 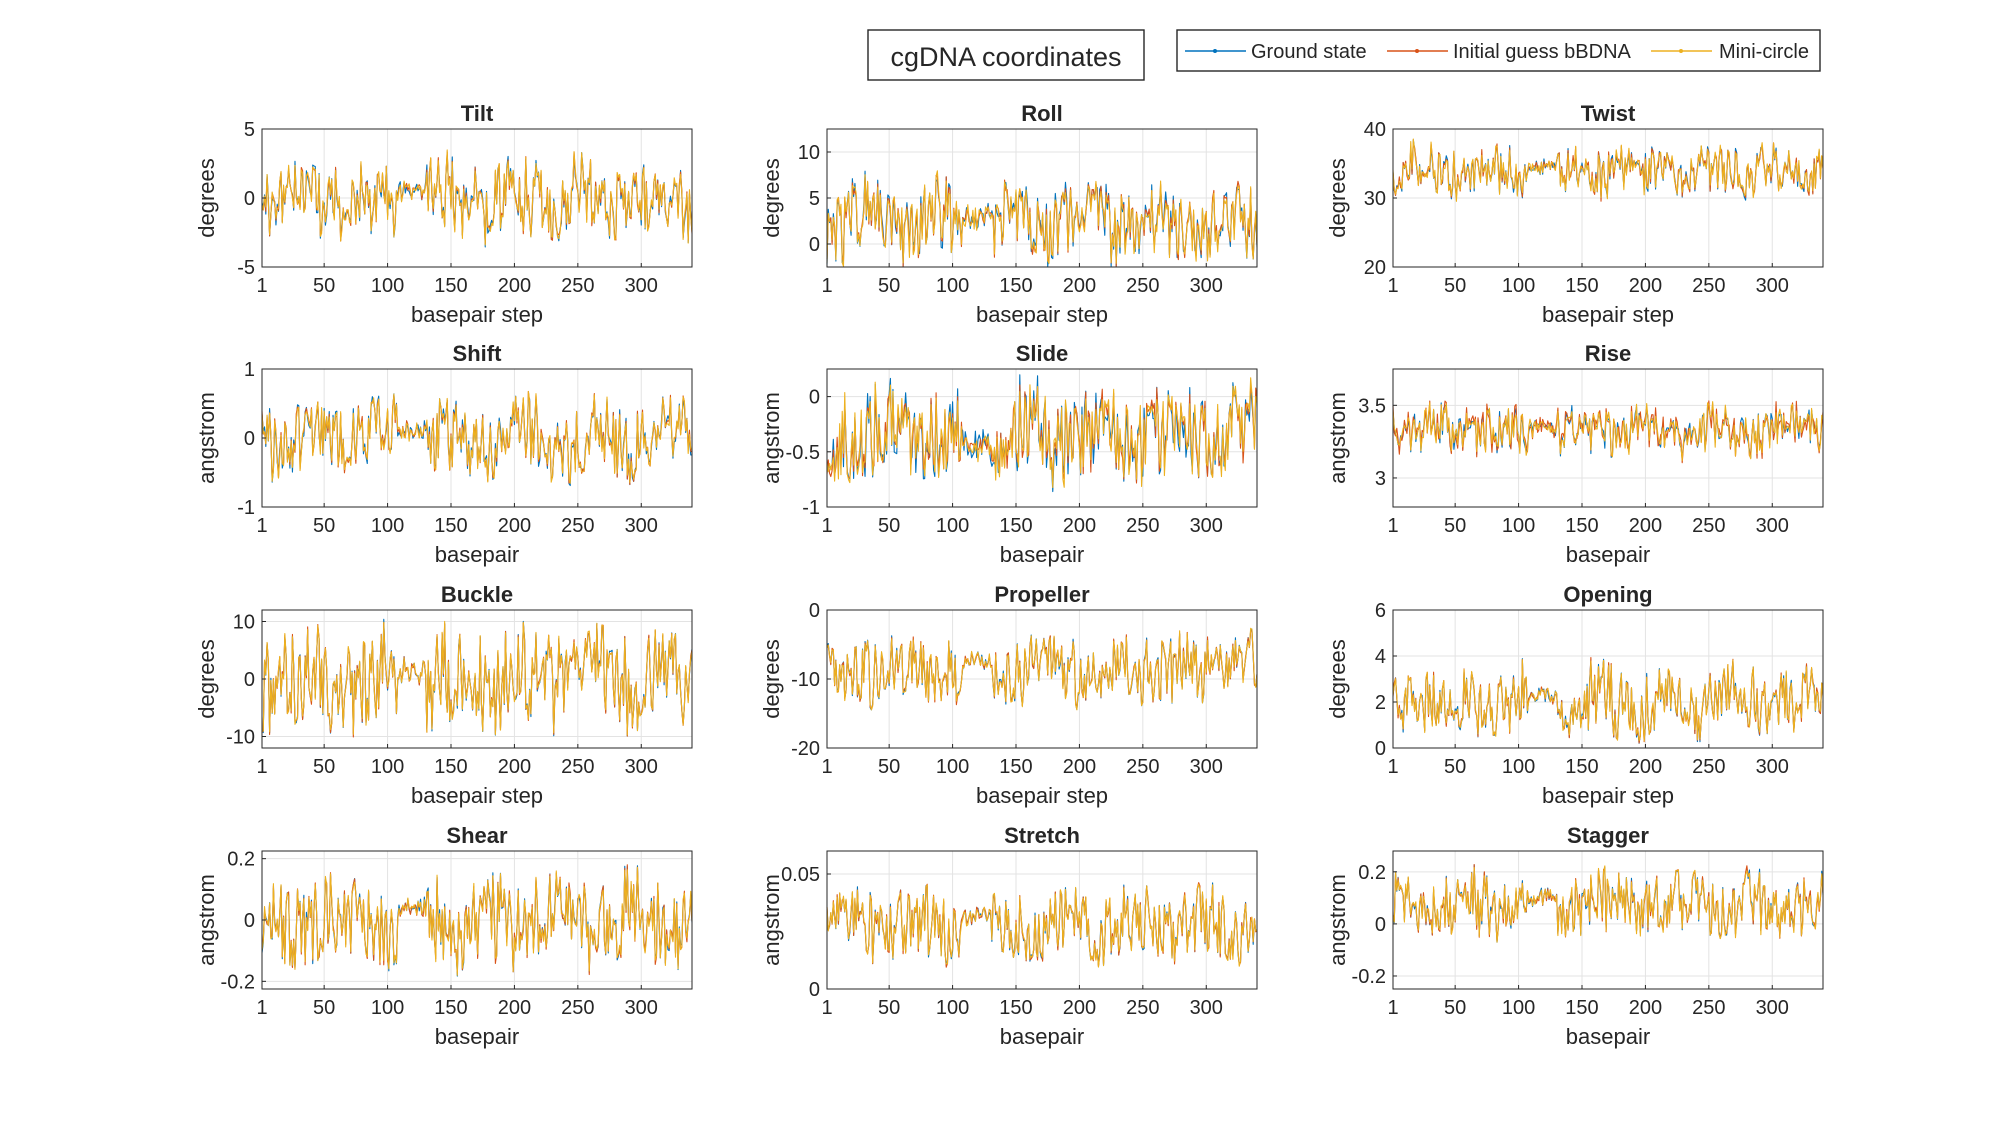 I want to click on shear-xtick-label: 200, so click(x=514, y=1008).